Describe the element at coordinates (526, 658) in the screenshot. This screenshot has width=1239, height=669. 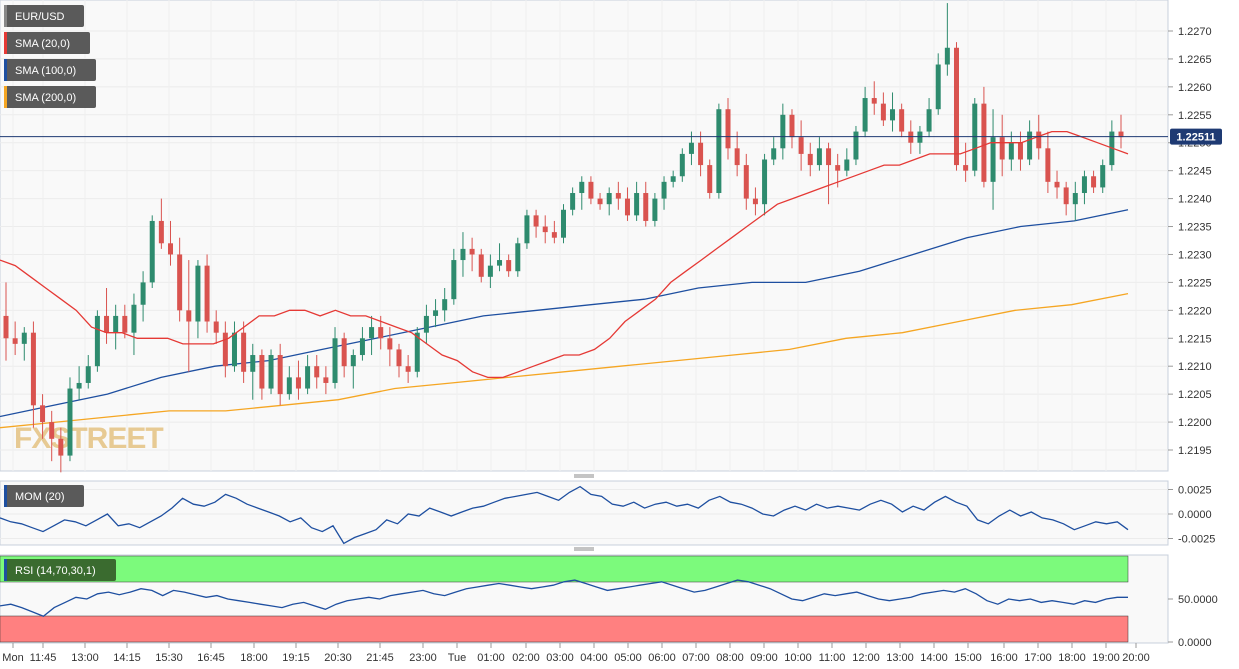
I see `time-tick-label: 02:00` at that location.